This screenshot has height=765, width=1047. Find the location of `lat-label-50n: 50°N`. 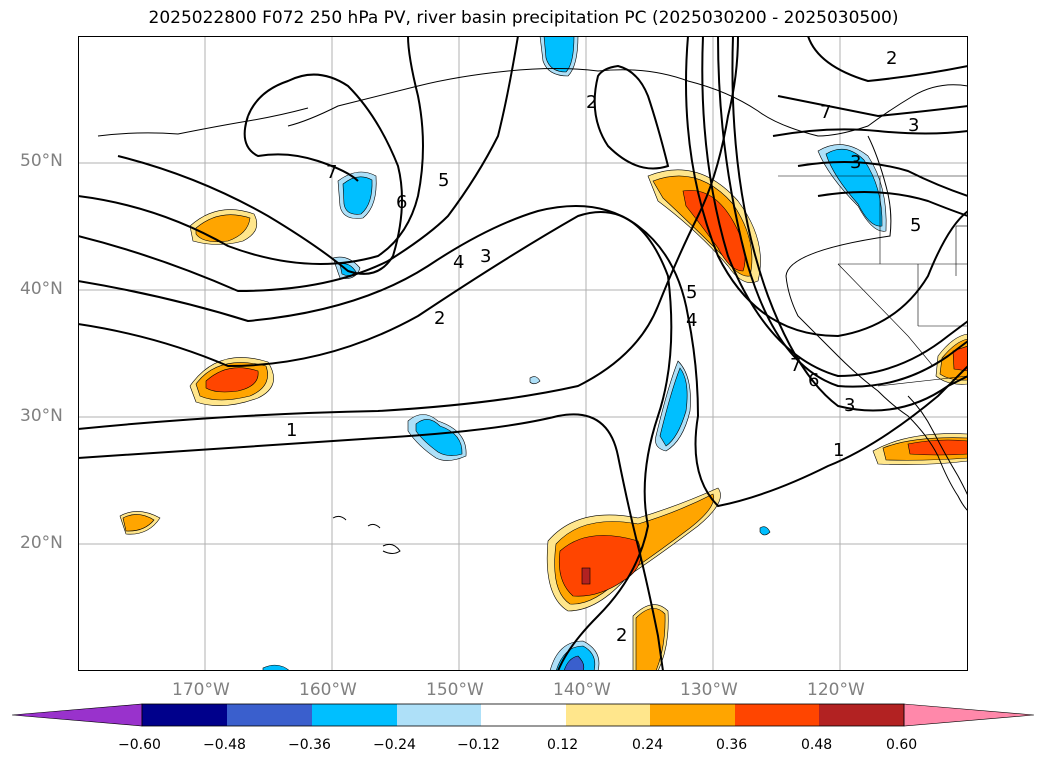

lat-label-50n: 50°N is located at coordinates (41, 161).